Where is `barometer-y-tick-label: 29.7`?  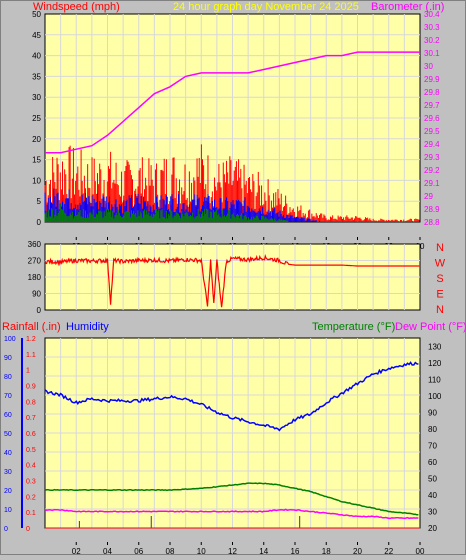
barometer-y-tick-label: 29.7 is located at coordinates (432, 105).